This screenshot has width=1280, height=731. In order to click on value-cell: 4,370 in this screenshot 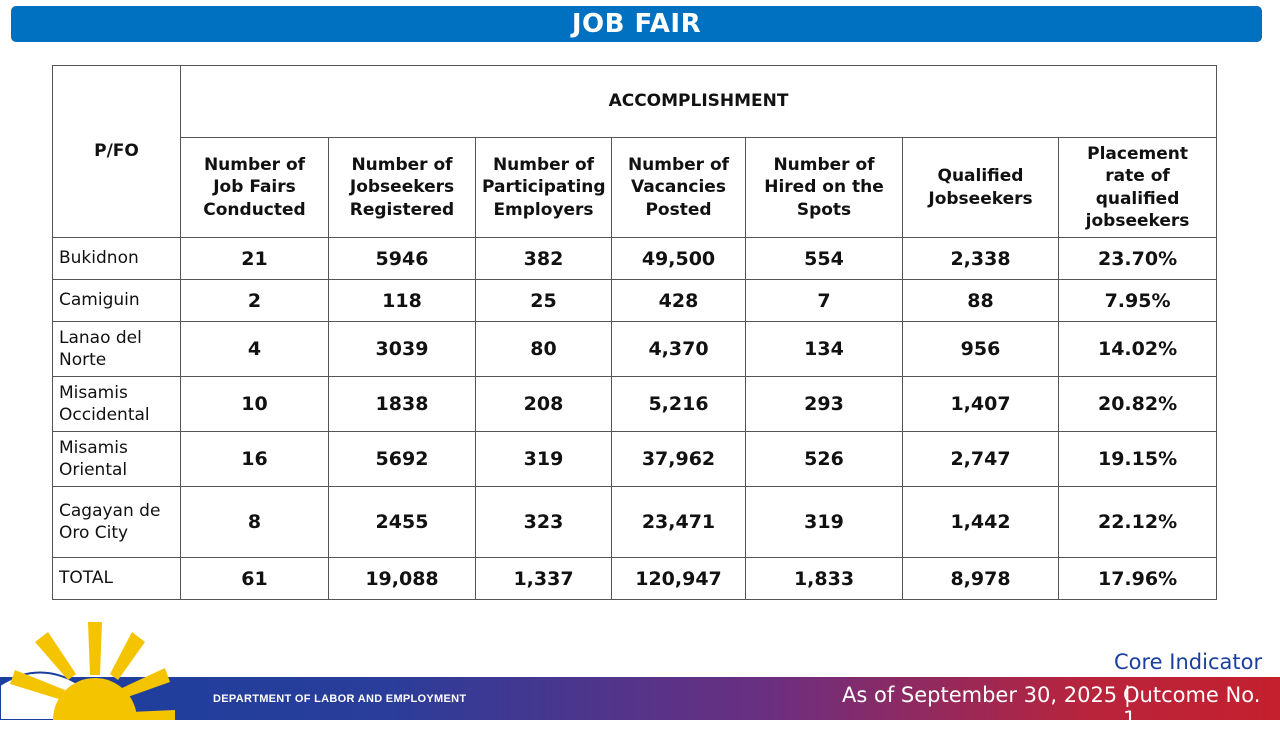, I will do `click(678, 349)`.